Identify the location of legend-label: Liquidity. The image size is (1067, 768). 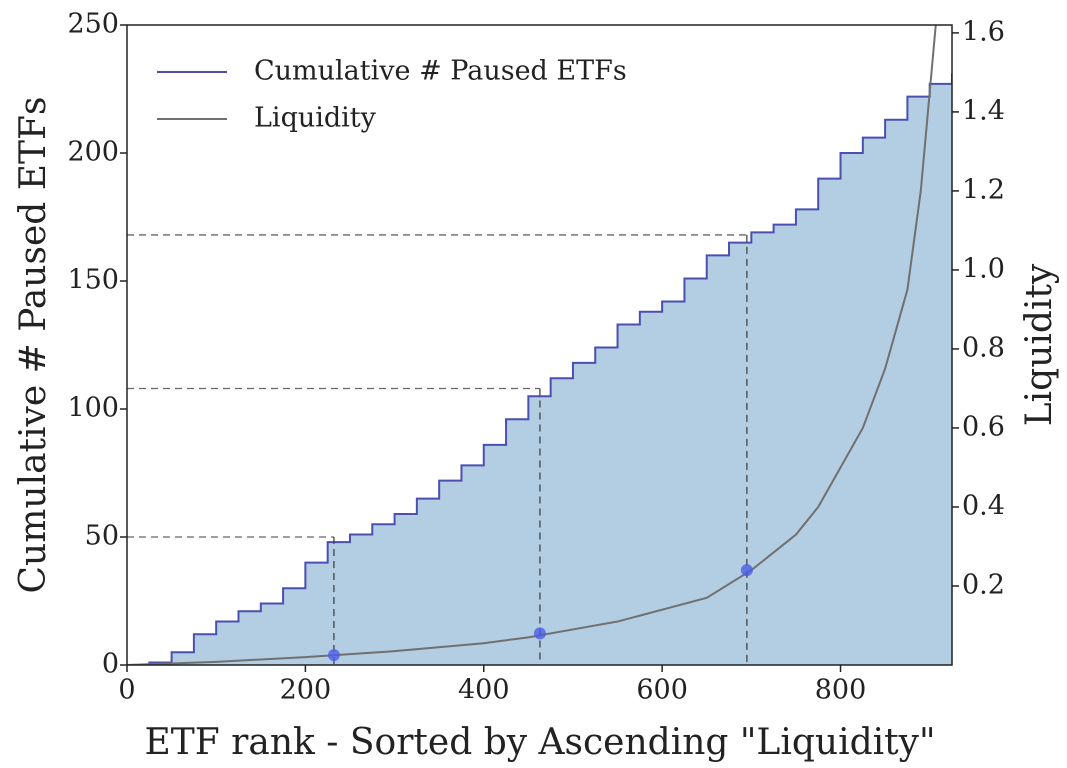
(315, 118).